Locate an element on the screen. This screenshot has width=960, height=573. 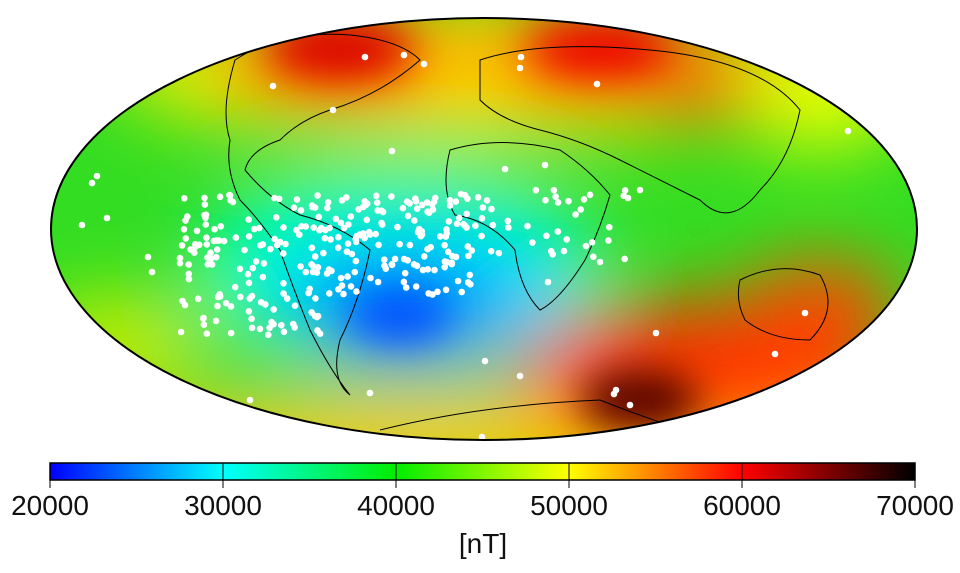
colorbar-tick-label: 40000 is located at coordinates (396, 505).